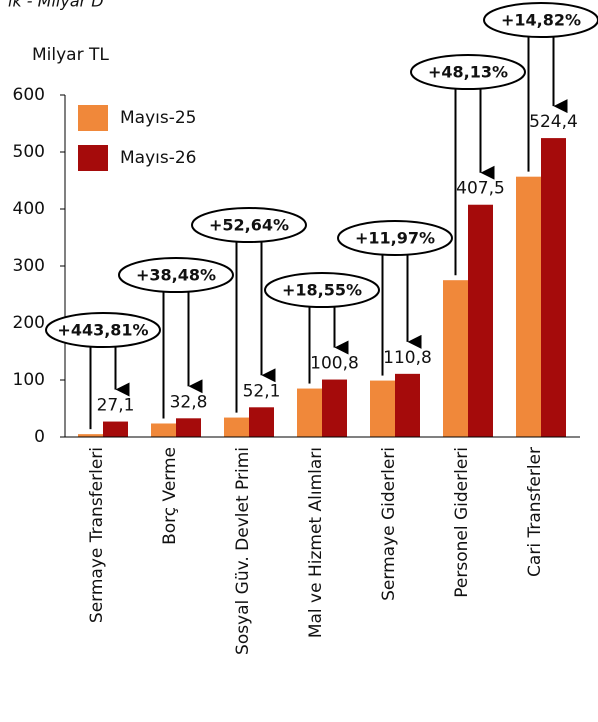  I want to click on value-label: 27,1, so click(116, 406).